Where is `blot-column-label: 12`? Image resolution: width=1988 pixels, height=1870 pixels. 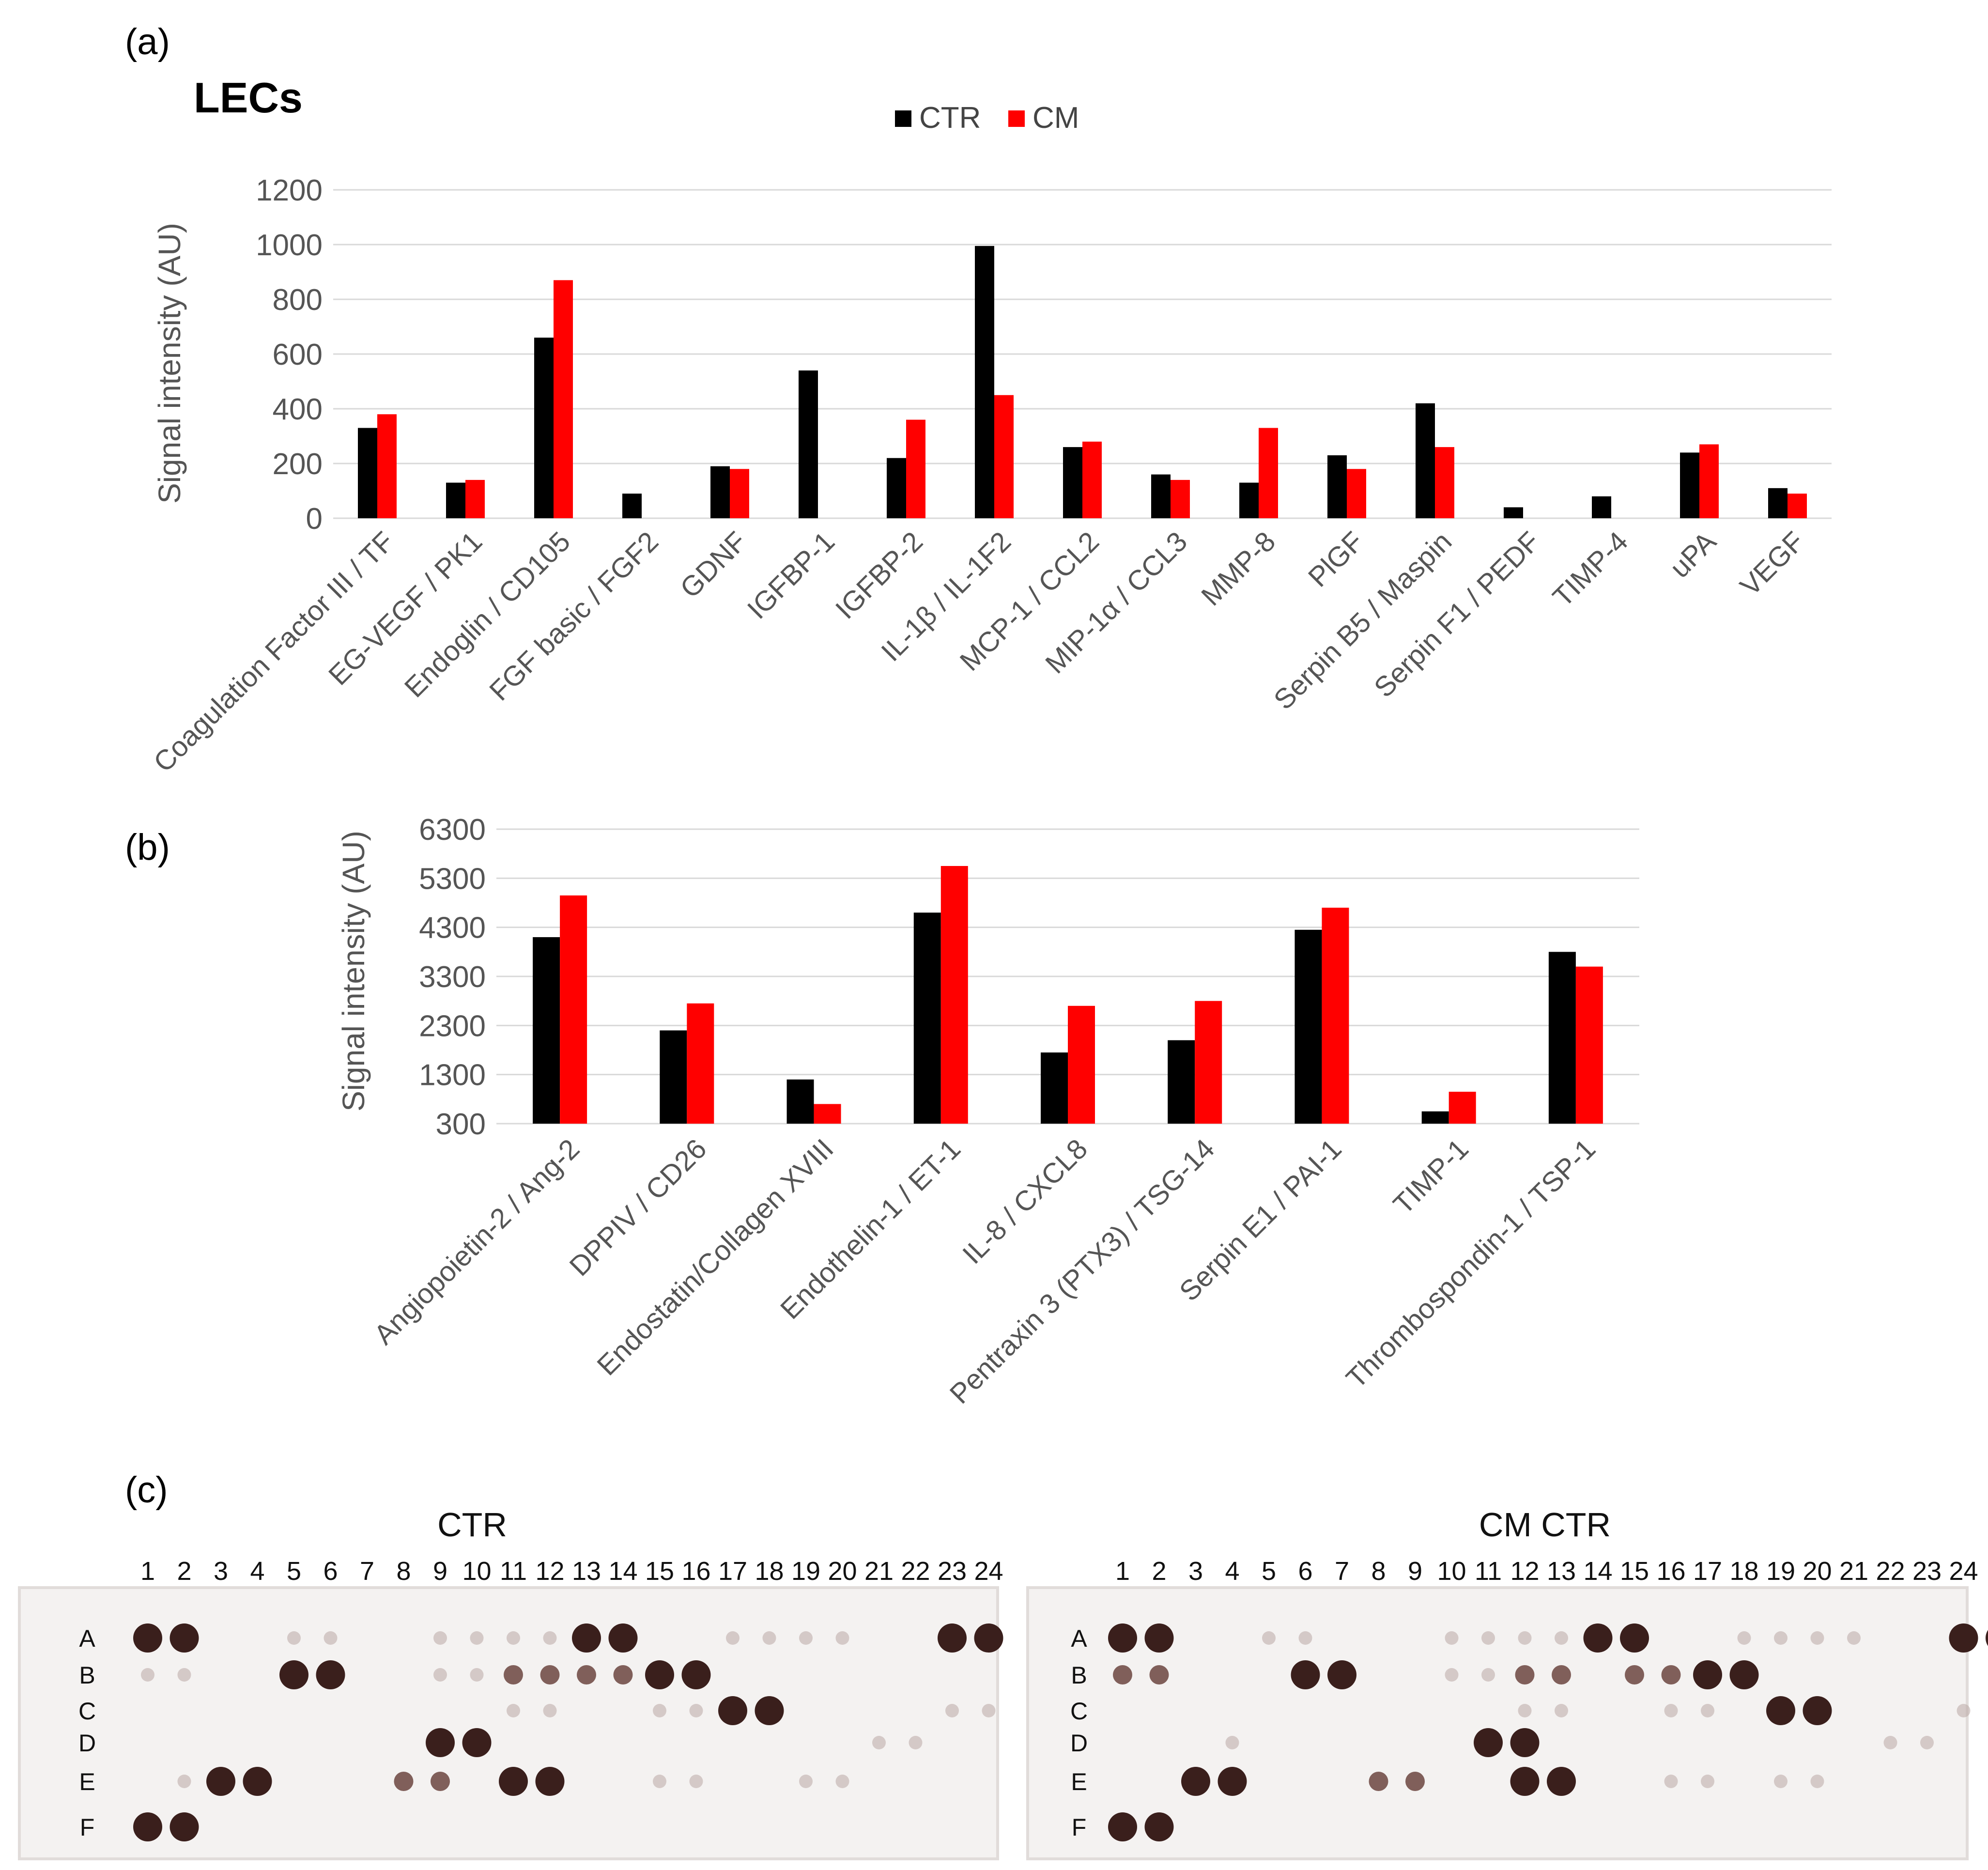 blot-column-label: 12 is located at coordinates (549, 1572).